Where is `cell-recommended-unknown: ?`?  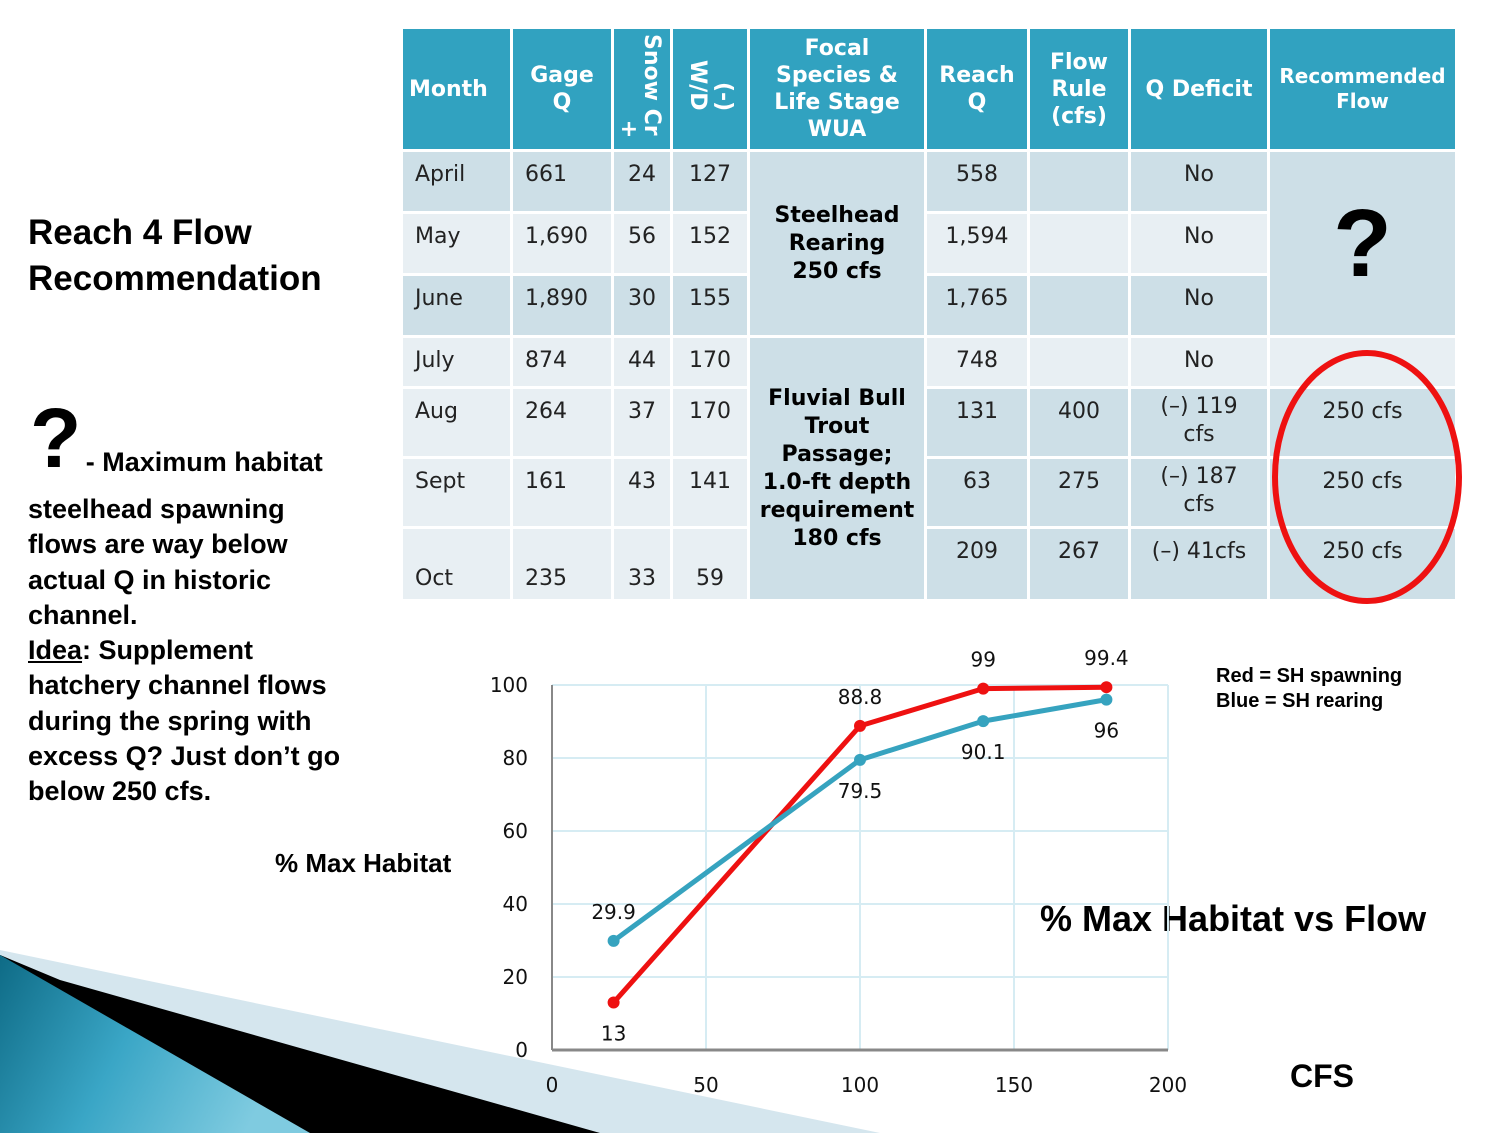 cell-recommended-unknown: ? is located at coordinates (1362, 243).